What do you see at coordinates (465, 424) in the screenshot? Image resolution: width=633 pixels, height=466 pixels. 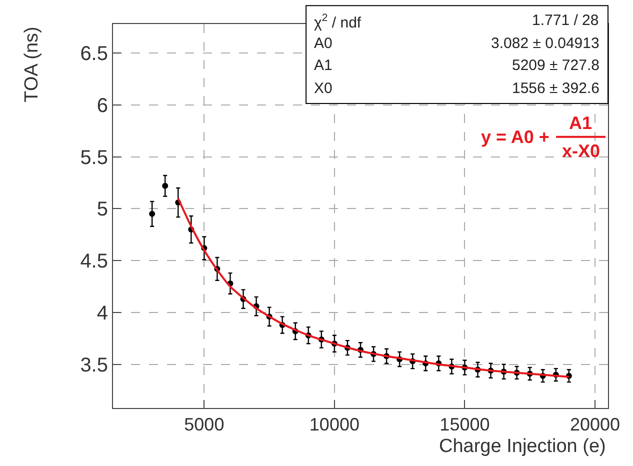 I see `x-tick-label: 15000` at bounding box center [465, 424].